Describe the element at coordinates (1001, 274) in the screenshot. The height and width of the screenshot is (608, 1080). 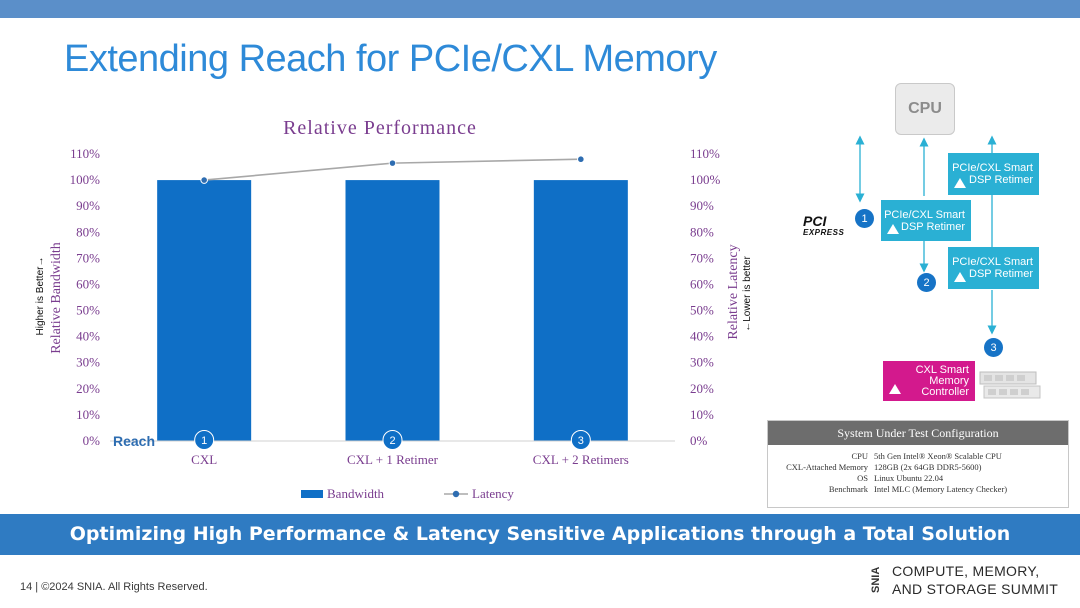
I see `retimer3-line2: DSP Retimer` at that location.